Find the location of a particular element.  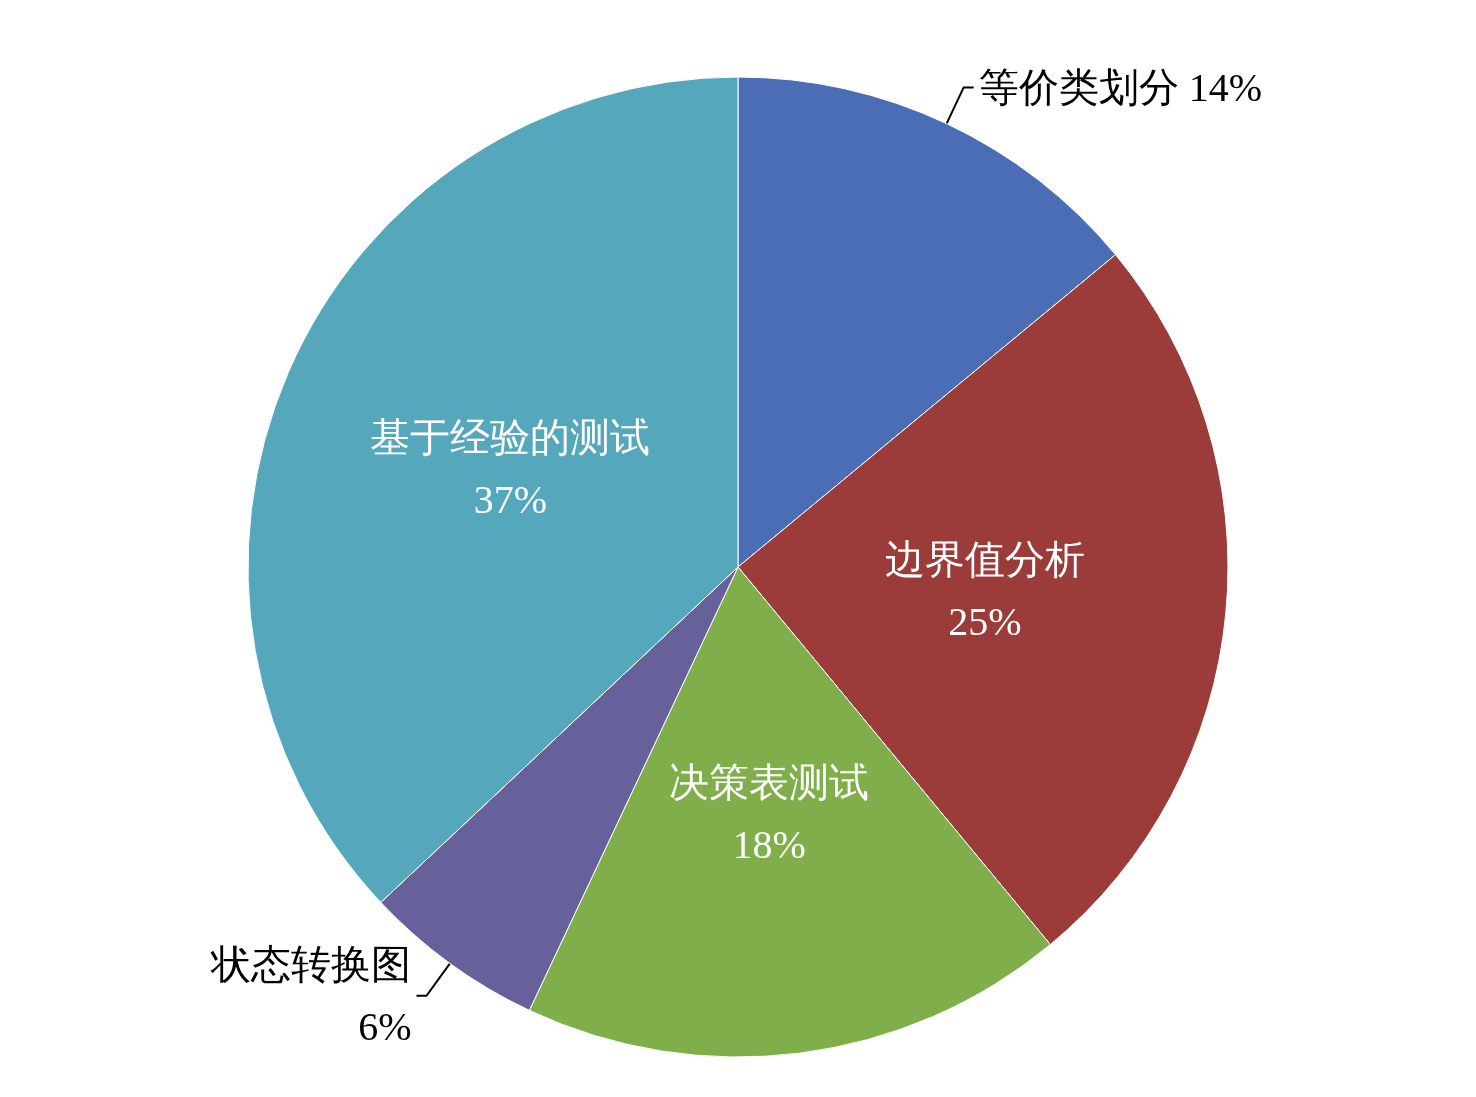

slice-label: 决策表测试 is located at coordinates (769, 782).